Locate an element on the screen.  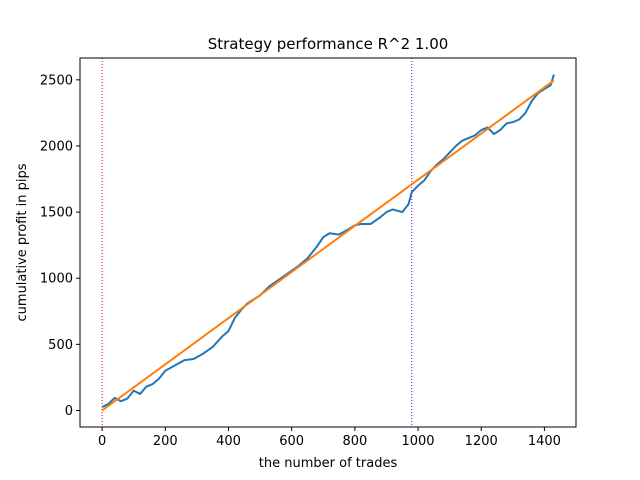
x-tick-label: 1200 is located at coordinates (481, 441).